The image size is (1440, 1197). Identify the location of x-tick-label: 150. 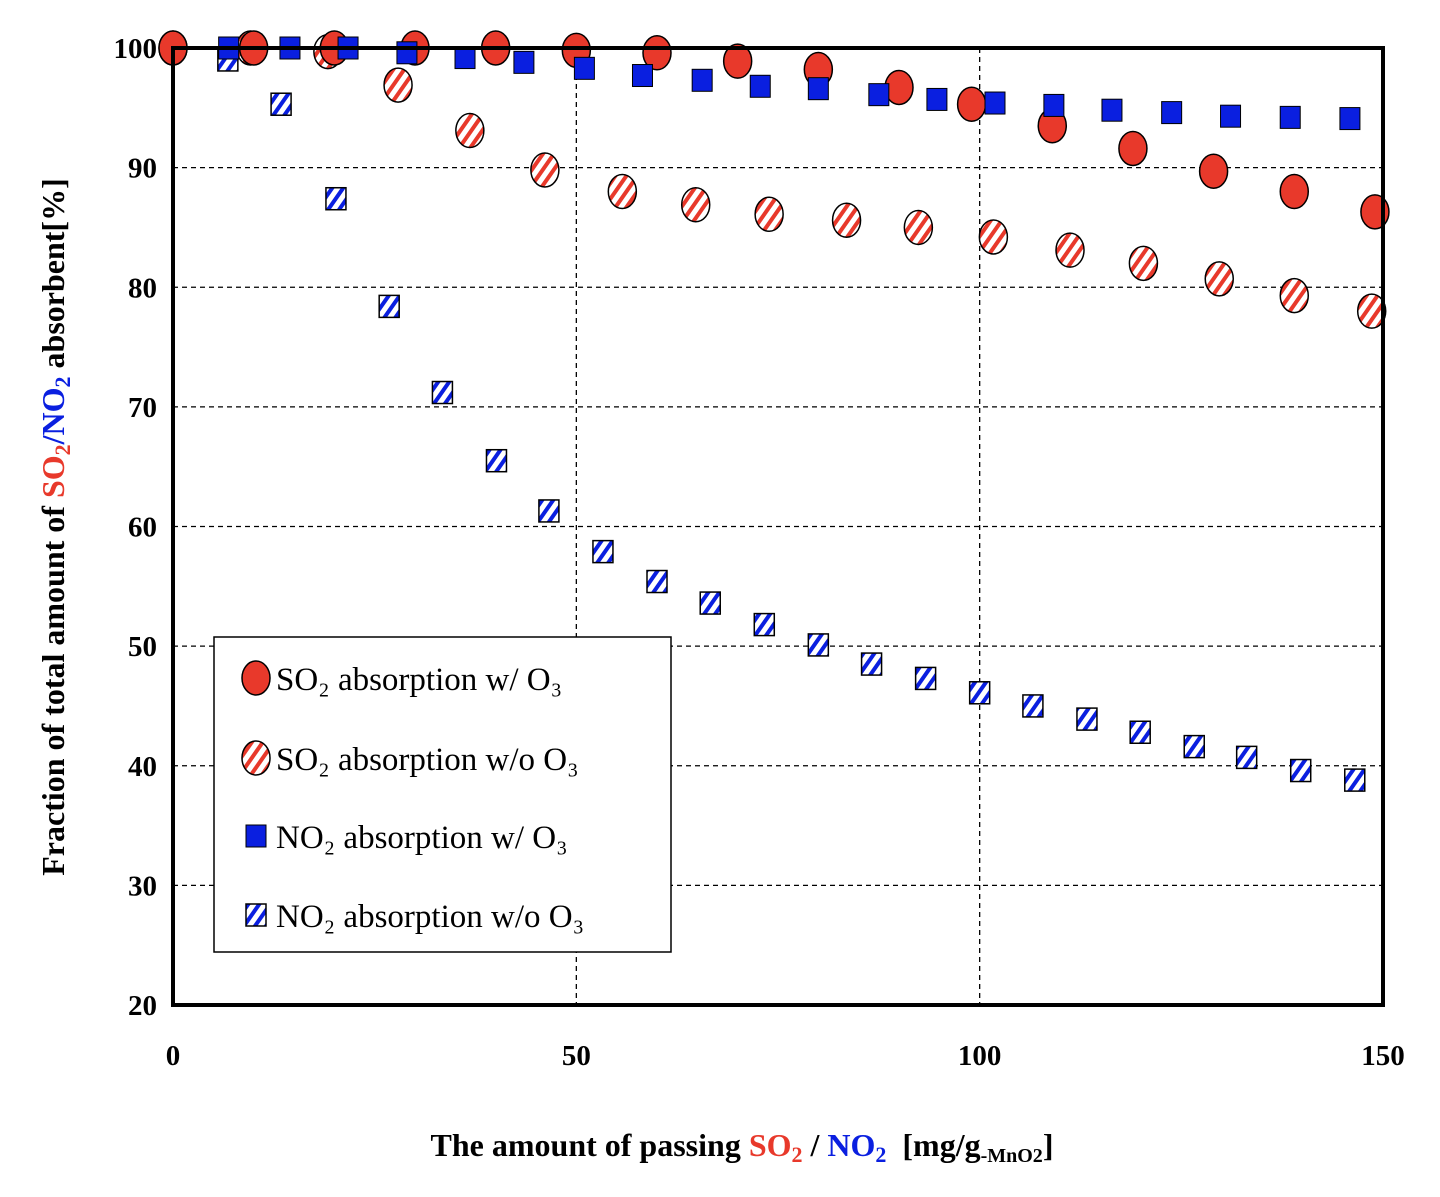
(1383, 1056).